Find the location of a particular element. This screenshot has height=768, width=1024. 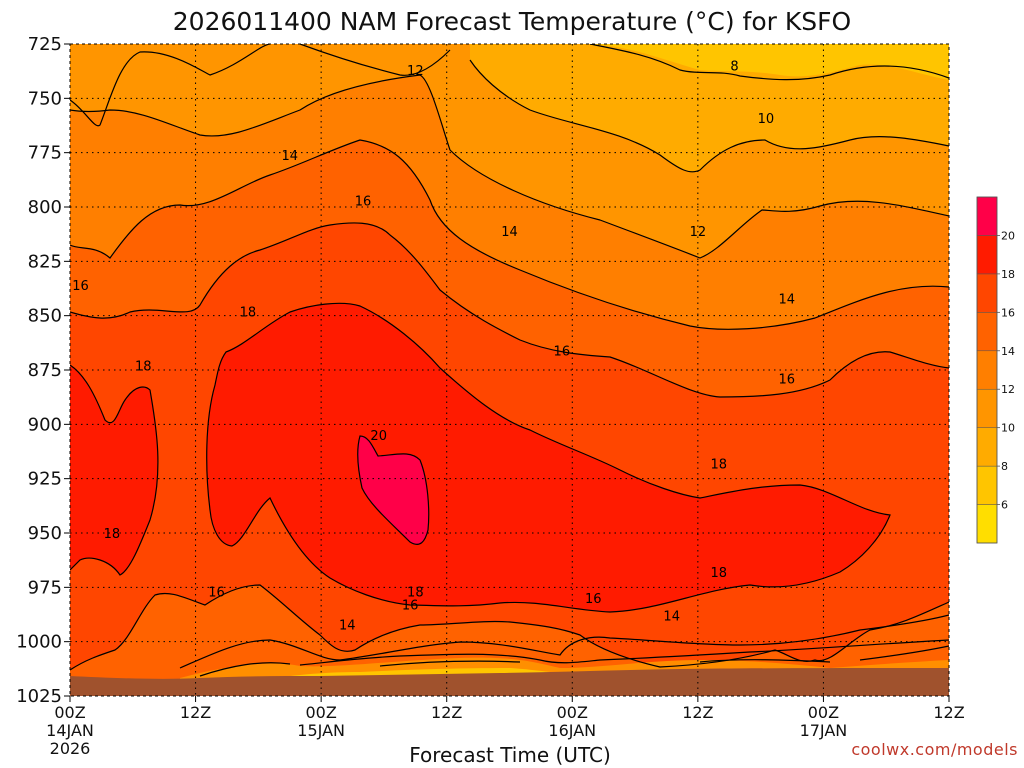

x-tick-date: 14JAN is located at coordinates (70, 730).